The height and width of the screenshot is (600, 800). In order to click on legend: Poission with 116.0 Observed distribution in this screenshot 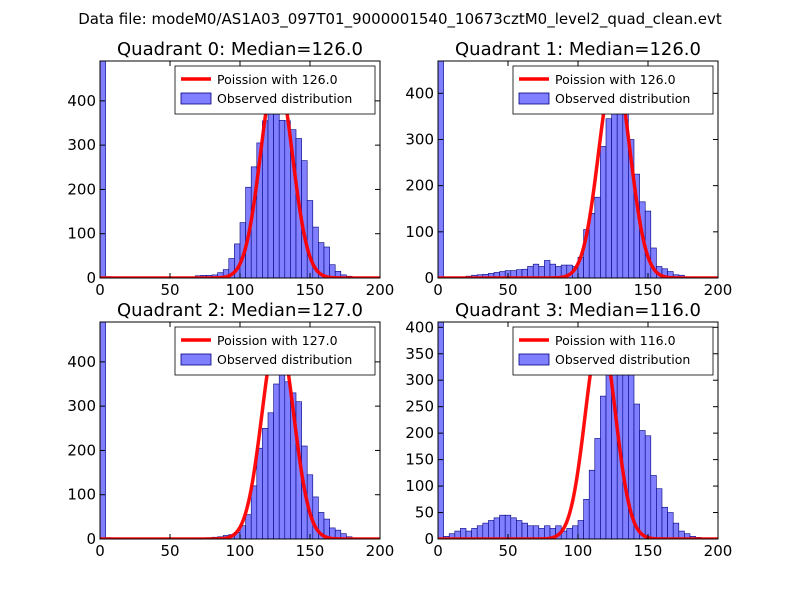, I will do `click(613, 351)`.